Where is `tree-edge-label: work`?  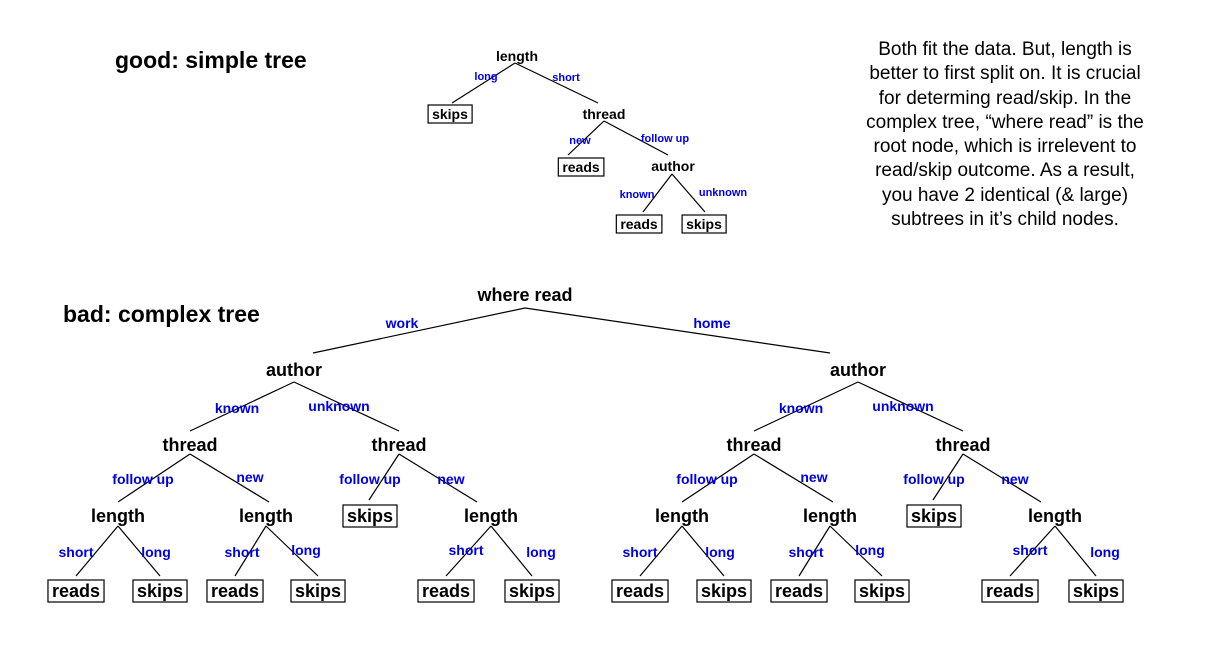 tree-edge-label: work is located at coordinates (402, 323).